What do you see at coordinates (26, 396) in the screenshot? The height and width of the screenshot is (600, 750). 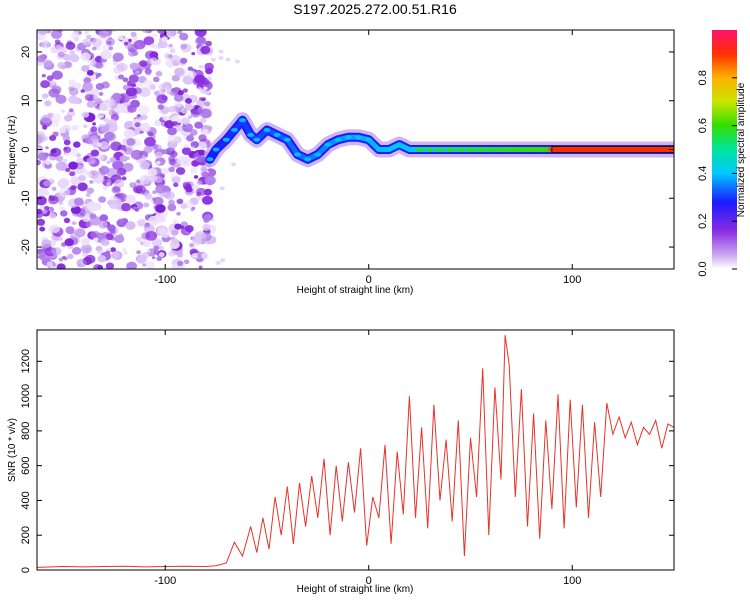 I see `y-tick-label: 1000` at bounding box center [26, 396].